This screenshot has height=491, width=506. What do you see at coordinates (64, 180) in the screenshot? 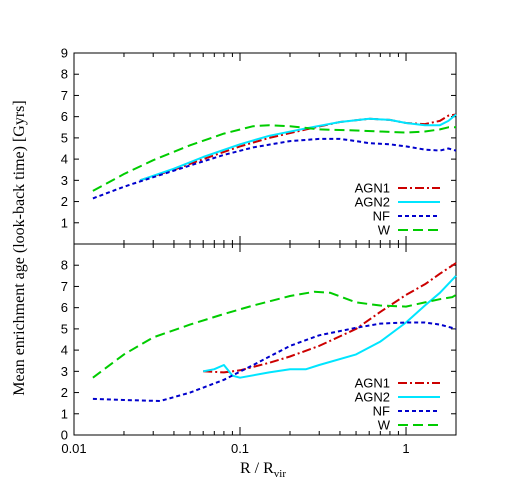
I see `top-y-tick-label: 3` at bounding box center [64, 180].